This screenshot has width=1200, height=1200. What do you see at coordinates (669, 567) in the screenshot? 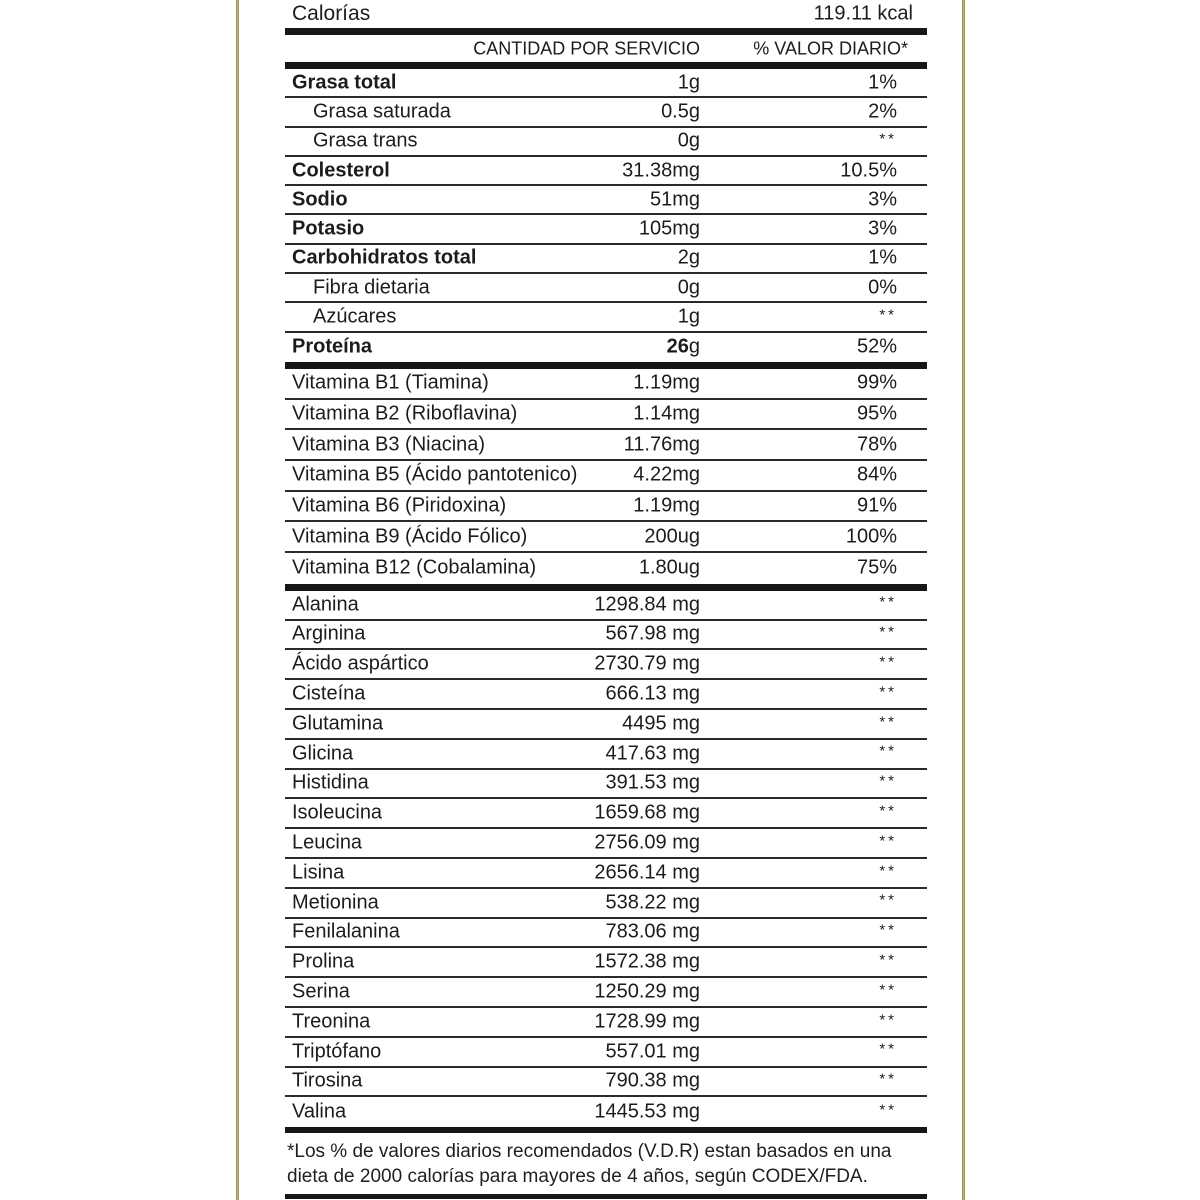
I see `nutrient-amount: 1.80ug` at bounding box center [669, 567].